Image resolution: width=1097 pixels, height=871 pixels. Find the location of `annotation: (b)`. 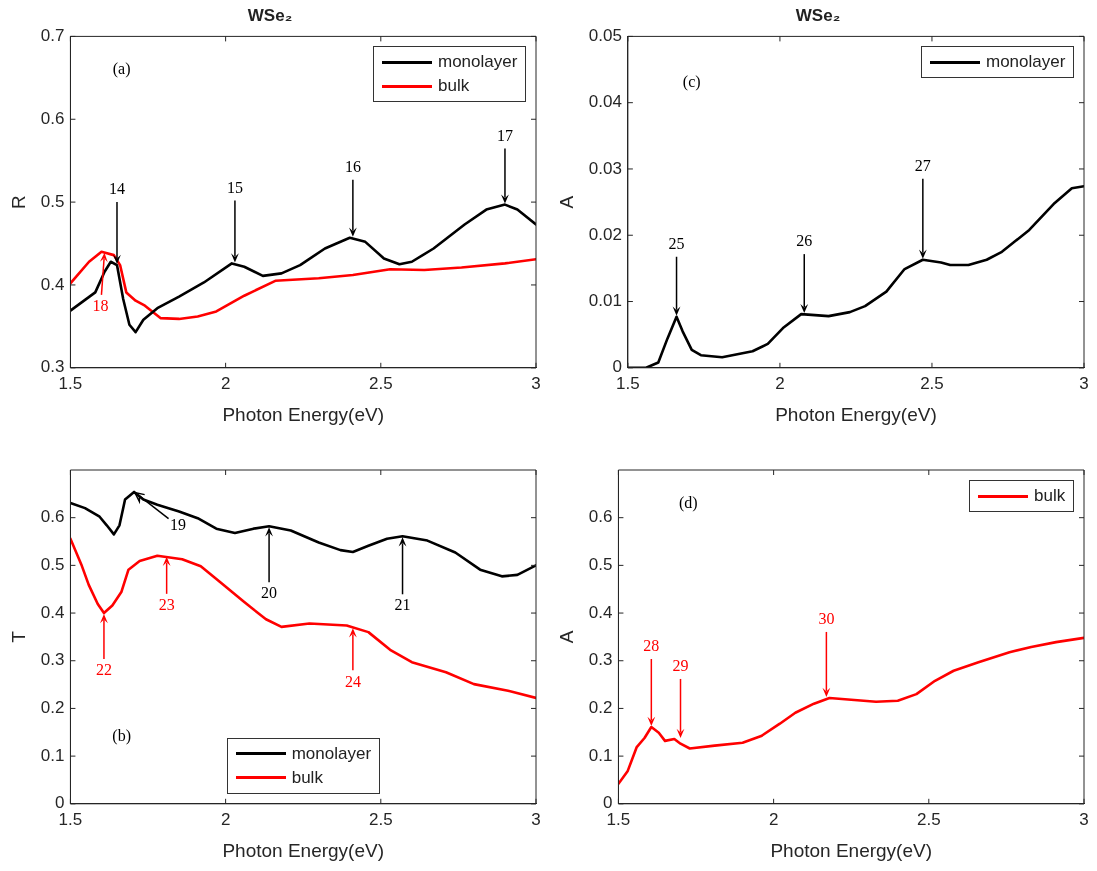

annotation: (b) is located at coordinates (121, 736).